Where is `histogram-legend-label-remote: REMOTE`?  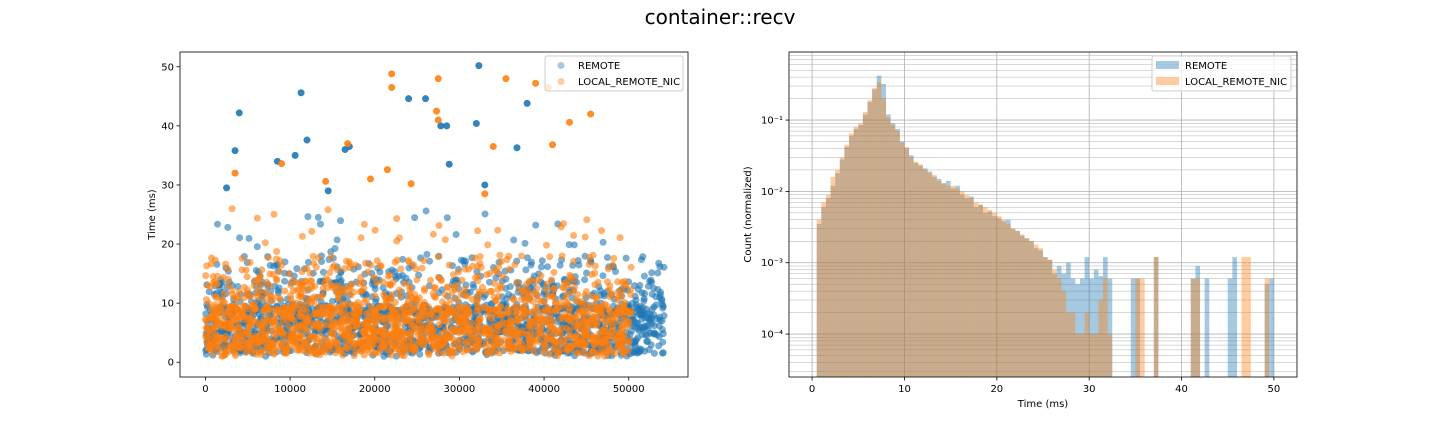
histogram-legend-label-remote: REMOTE is located at coordinates (1206, 66).